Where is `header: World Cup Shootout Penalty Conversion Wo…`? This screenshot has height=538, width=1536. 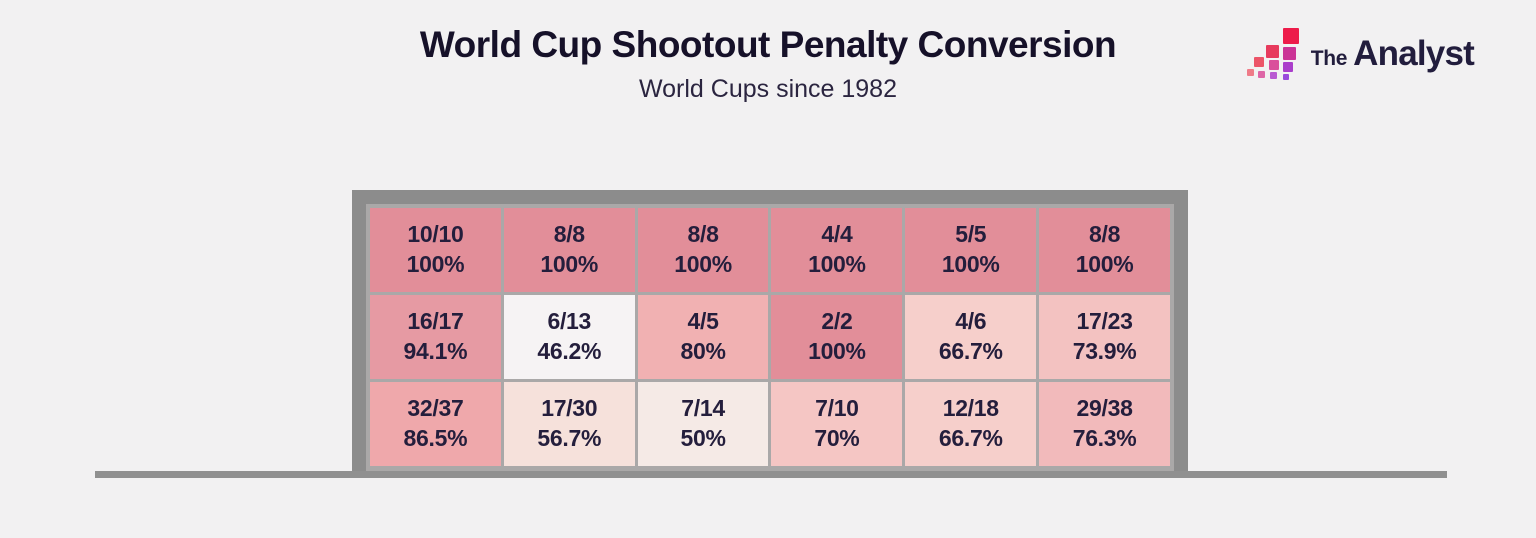
header: World Cup Shootout Penalty Conversion Wo… is located at coordinates (768, 64).